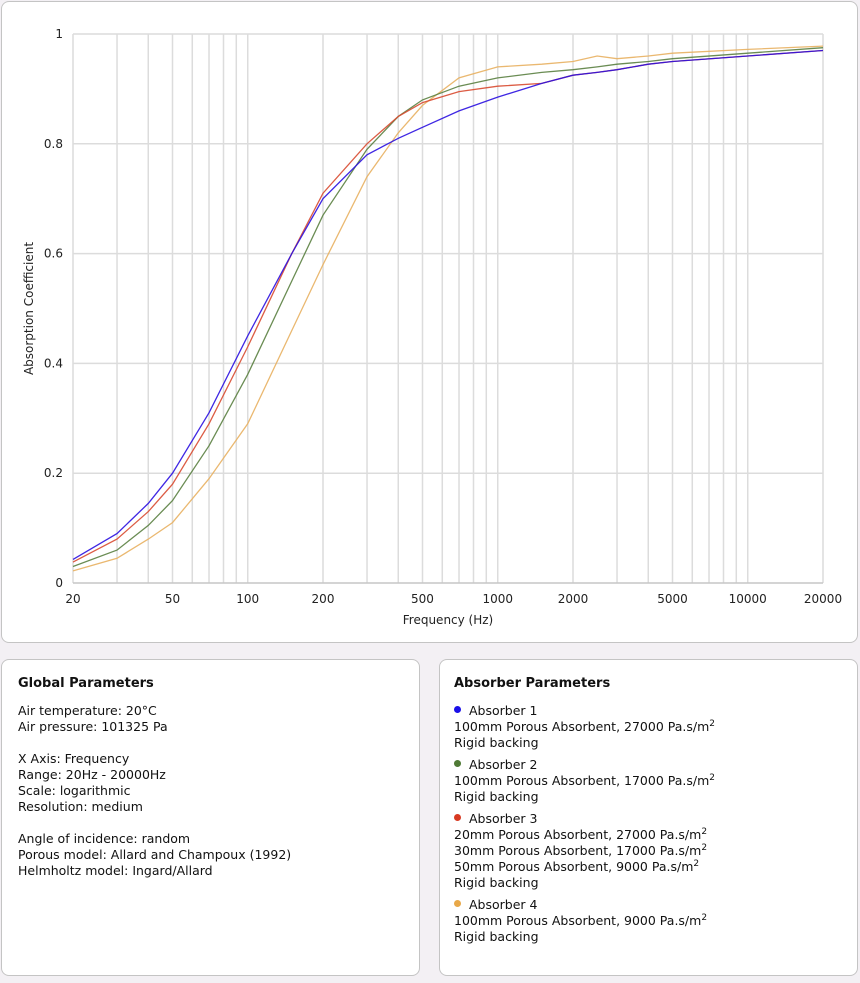 The height and width of the screenshot is (983, 860). Describe the element at coordinates (93, 726) in the screenshot. I see `global-parameter-line: Air pressure: 101325 Pa` at that location.